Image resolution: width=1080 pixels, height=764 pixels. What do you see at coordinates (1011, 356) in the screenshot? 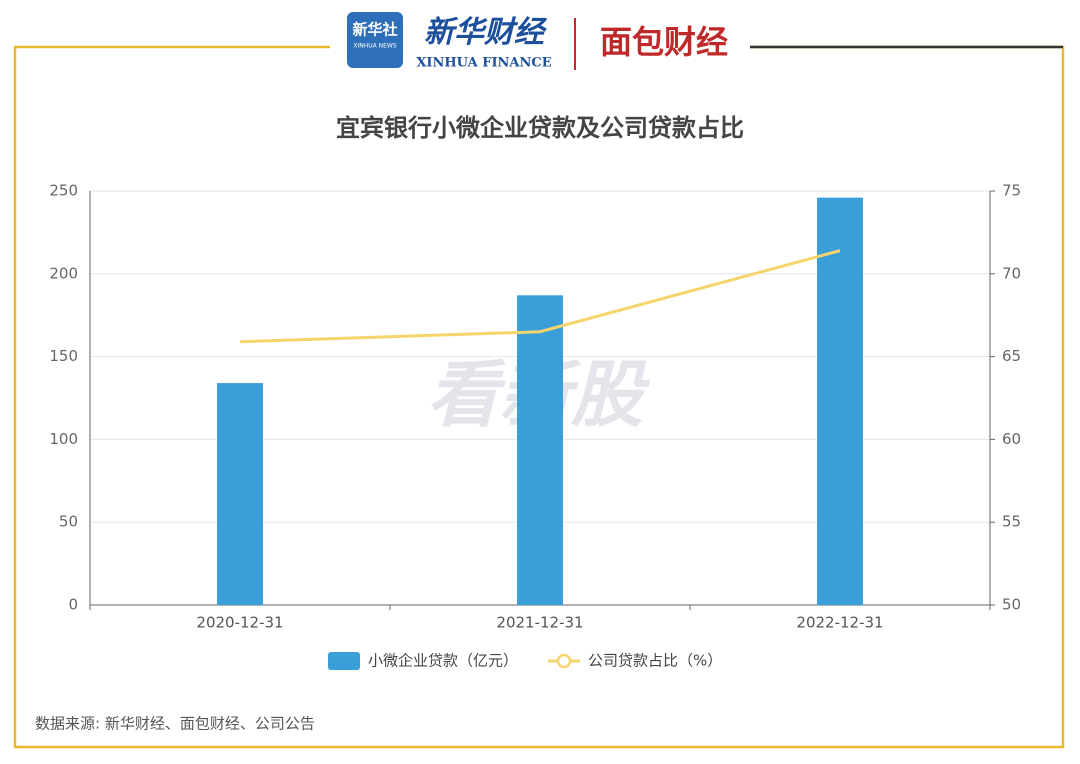
I see `y2-tick-label: 65` at bounding box center [1011, 356].